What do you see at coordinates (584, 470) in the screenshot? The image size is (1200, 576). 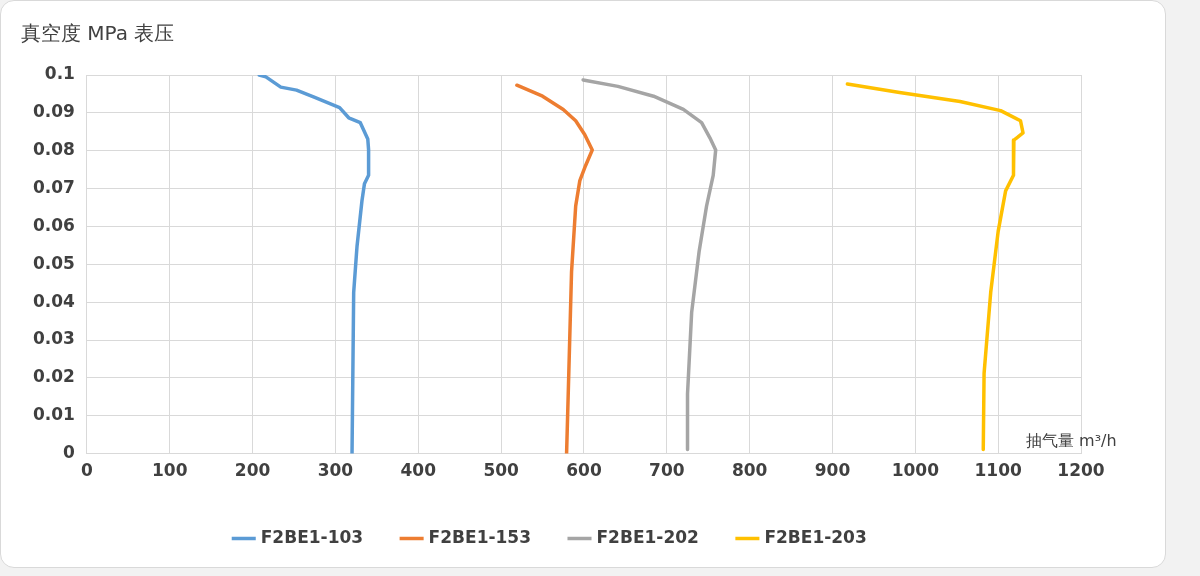 I see `x-tick-label: 600` at bounding box center [584, 470].